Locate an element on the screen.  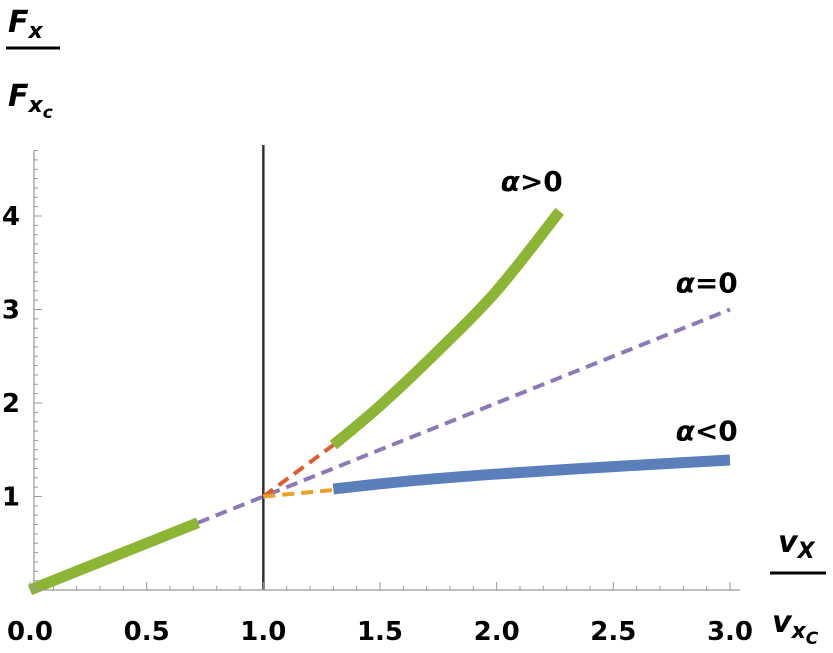
y-label-denominator: Fxc is located at coordinates (30, 101).